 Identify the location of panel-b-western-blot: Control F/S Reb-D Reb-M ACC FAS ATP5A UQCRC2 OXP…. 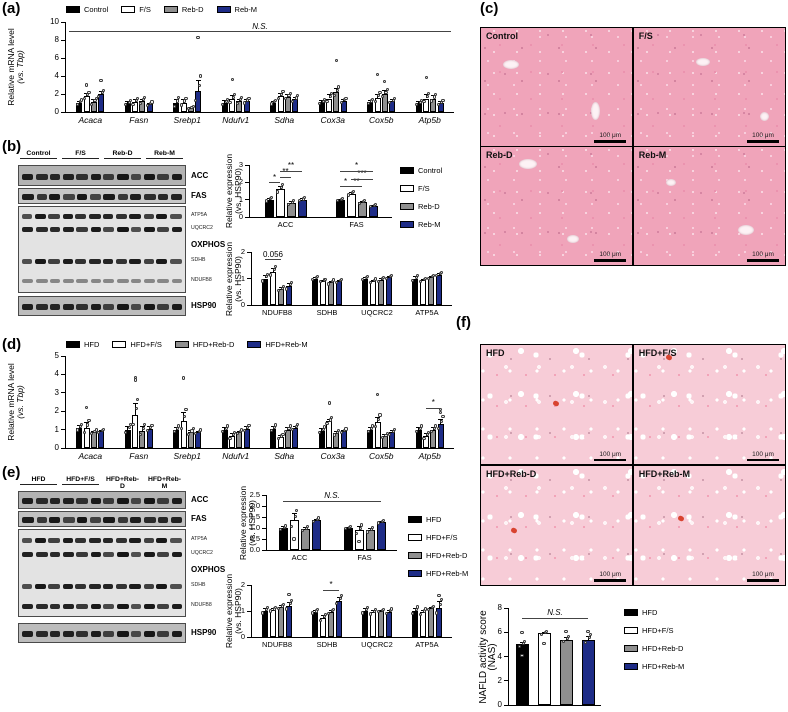
(126, 236).